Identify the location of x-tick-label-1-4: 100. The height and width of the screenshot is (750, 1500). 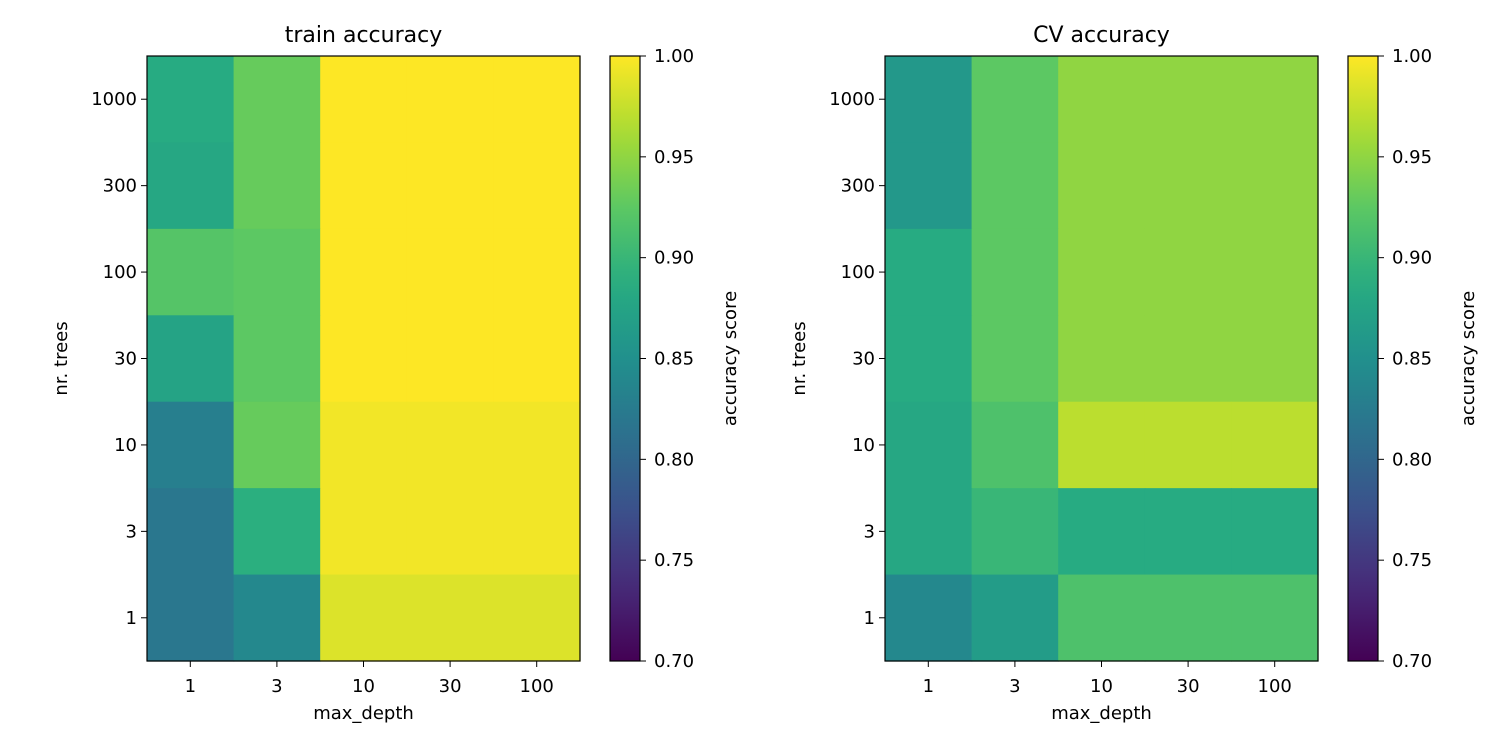
(1275, 686).